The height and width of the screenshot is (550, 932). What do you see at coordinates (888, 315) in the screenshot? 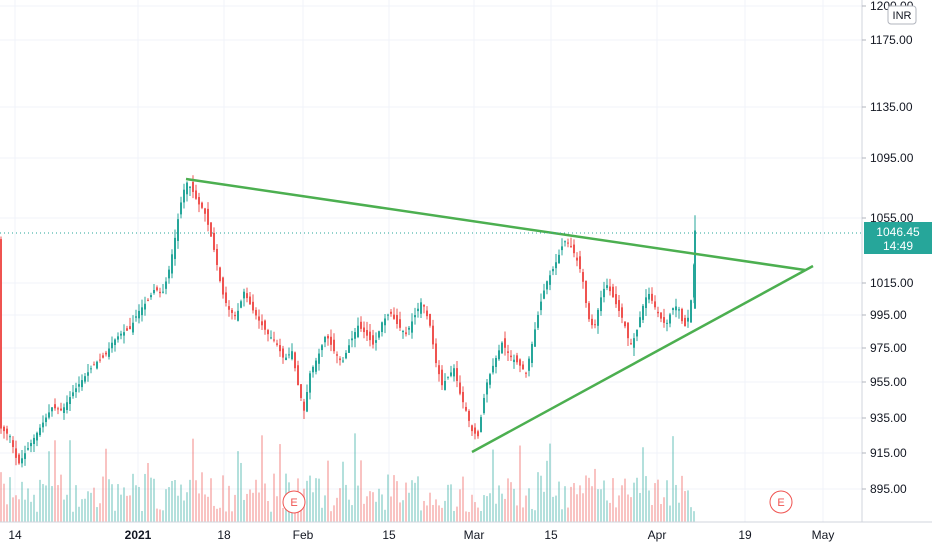
I see `y-tick-label: 995.00` at bounding box center [888, 315].